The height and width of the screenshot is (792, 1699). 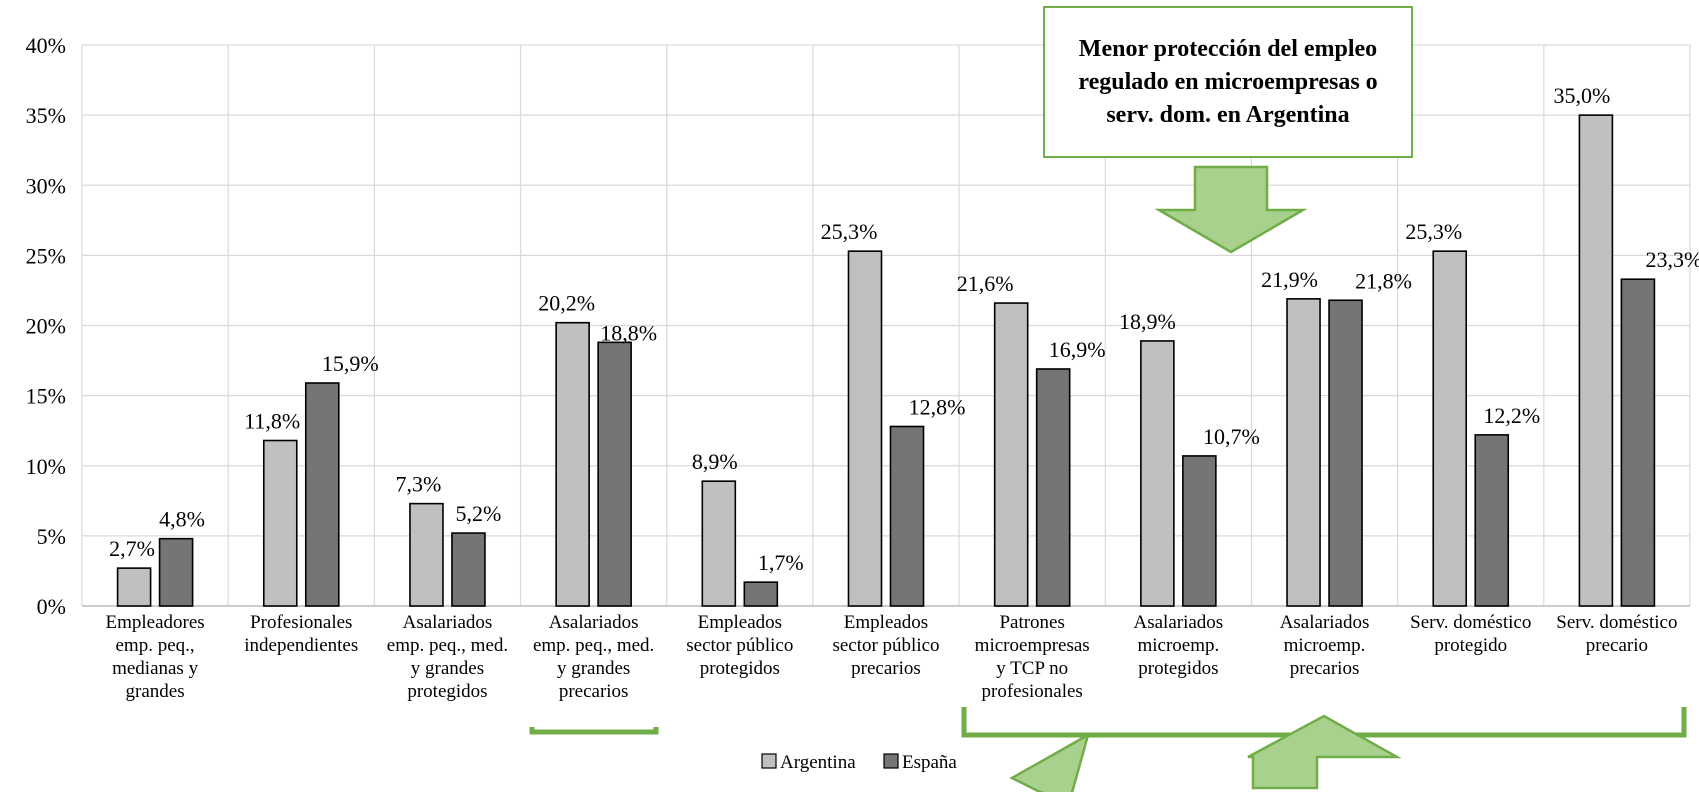 I want to click on data-label: 10,7%, so click(x=1231, y=436).